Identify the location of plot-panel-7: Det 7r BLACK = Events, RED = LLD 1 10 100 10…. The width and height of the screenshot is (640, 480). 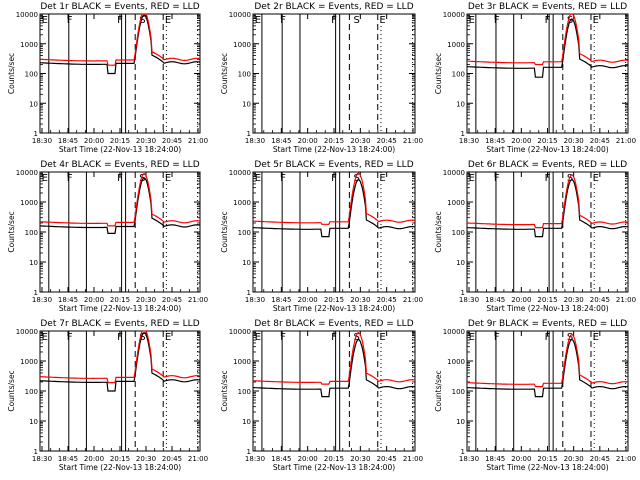
(107, 395).